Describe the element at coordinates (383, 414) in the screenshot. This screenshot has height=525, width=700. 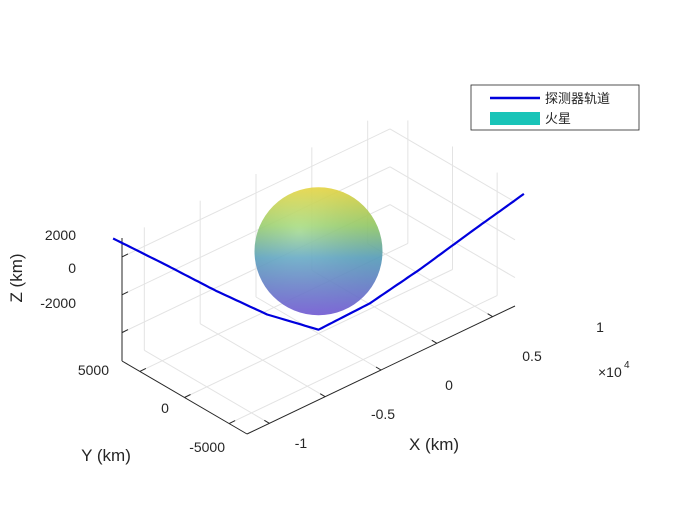
I see `x-tick-label: -0.5` at that location.